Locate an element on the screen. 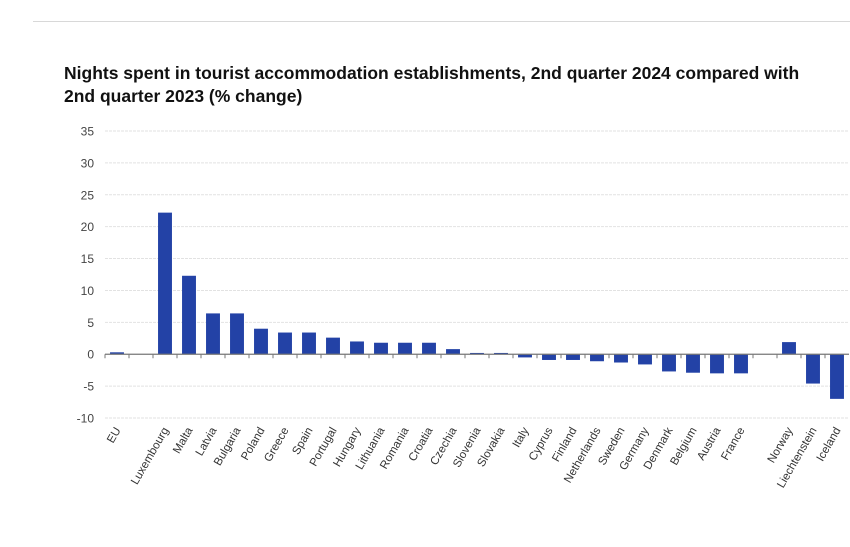 This screenshot has height=547, width=850. y-tick-label: 15 is located at coordinates (88, 259).